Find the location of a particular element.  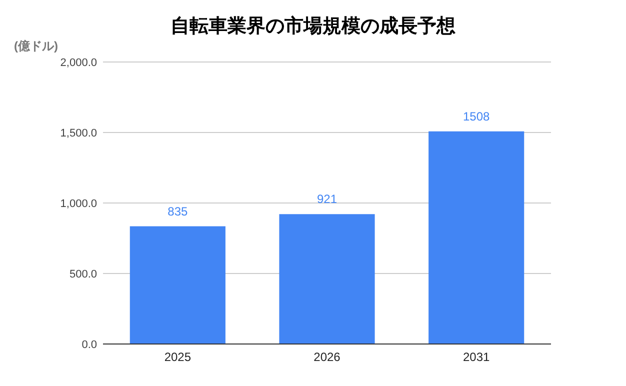

data-label: 1508 is located at coordinates (476, 116).